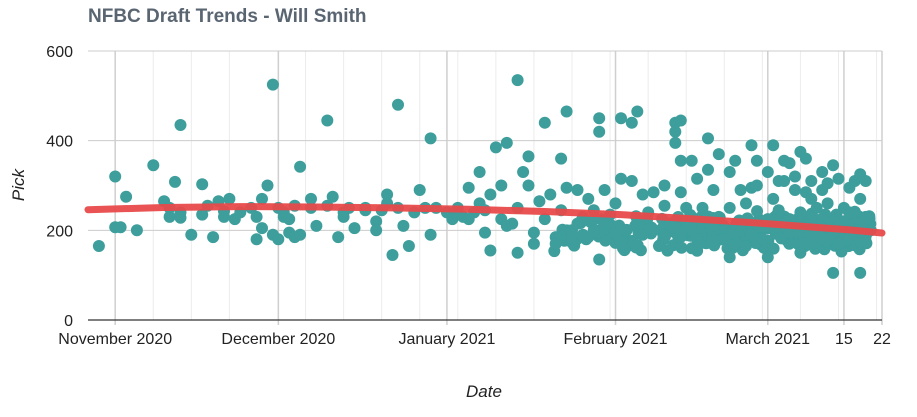 The image size is (917, 417). I want to click on x-tick-label: 22, so click(882, 339).